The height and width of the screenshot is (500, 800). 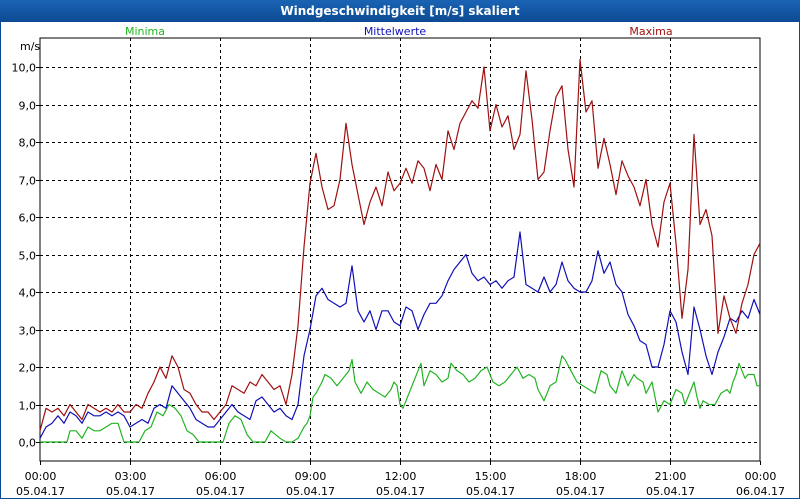 What do you see at coordinates (28, 331) in the screenshot?
I see `y-tick-label: 3,0` at bounding box center [28, 331].